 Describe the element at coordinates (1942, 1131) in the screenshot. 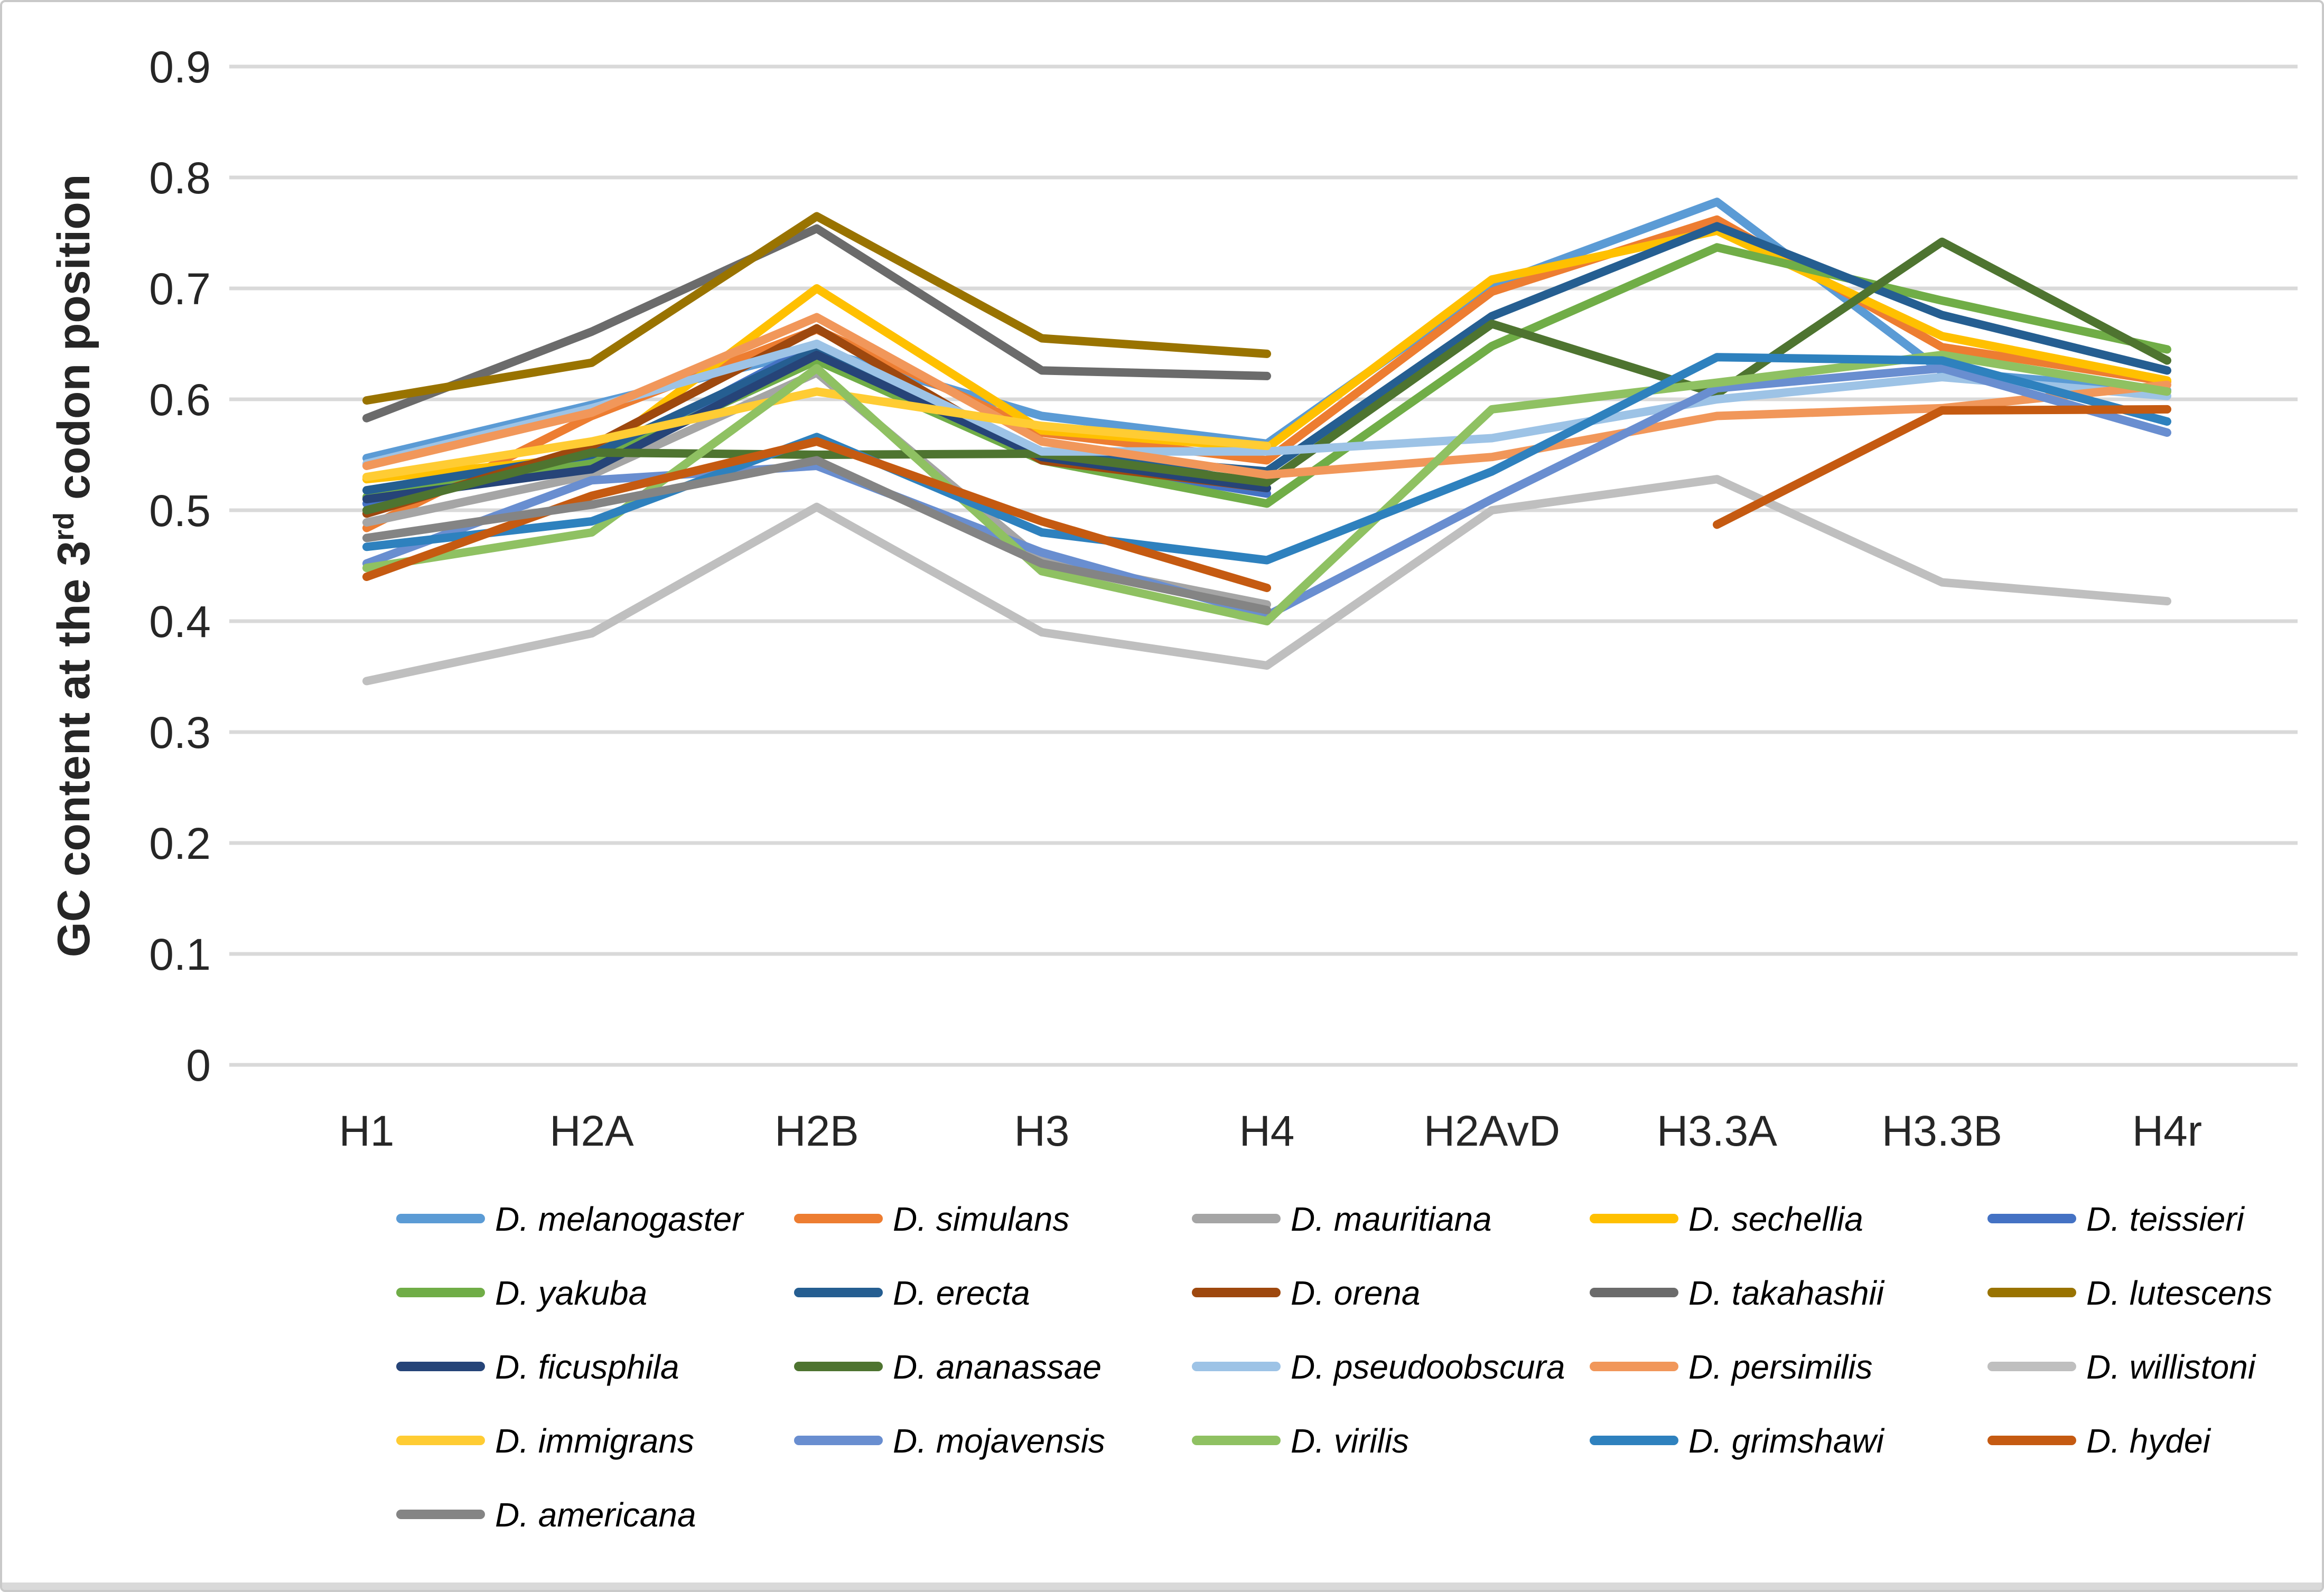

I see `x-category-label-H3-3B: H3.3B` at that location.